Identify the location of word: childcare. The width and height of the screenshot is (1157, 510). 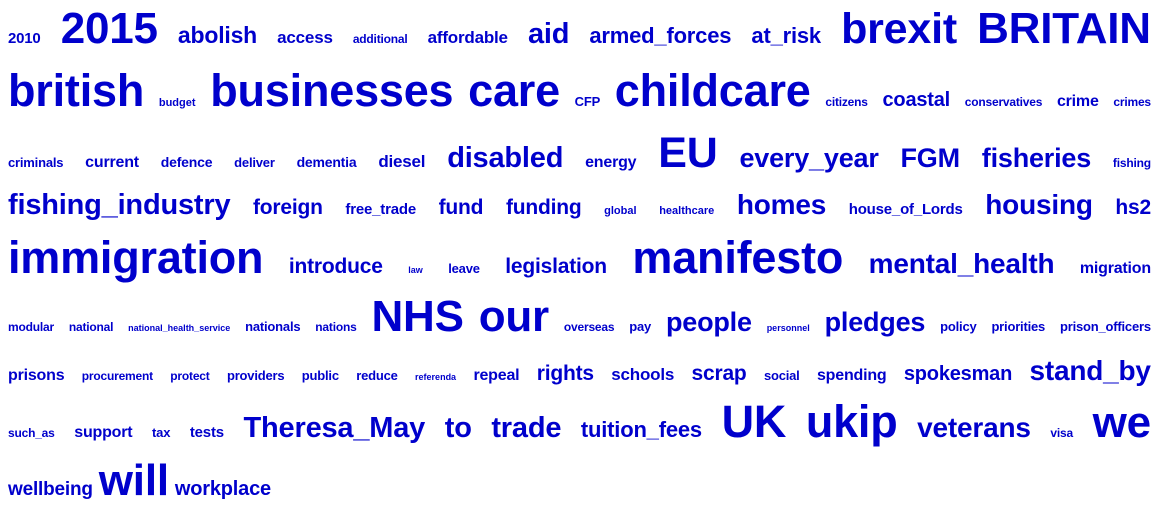
(712, 90).